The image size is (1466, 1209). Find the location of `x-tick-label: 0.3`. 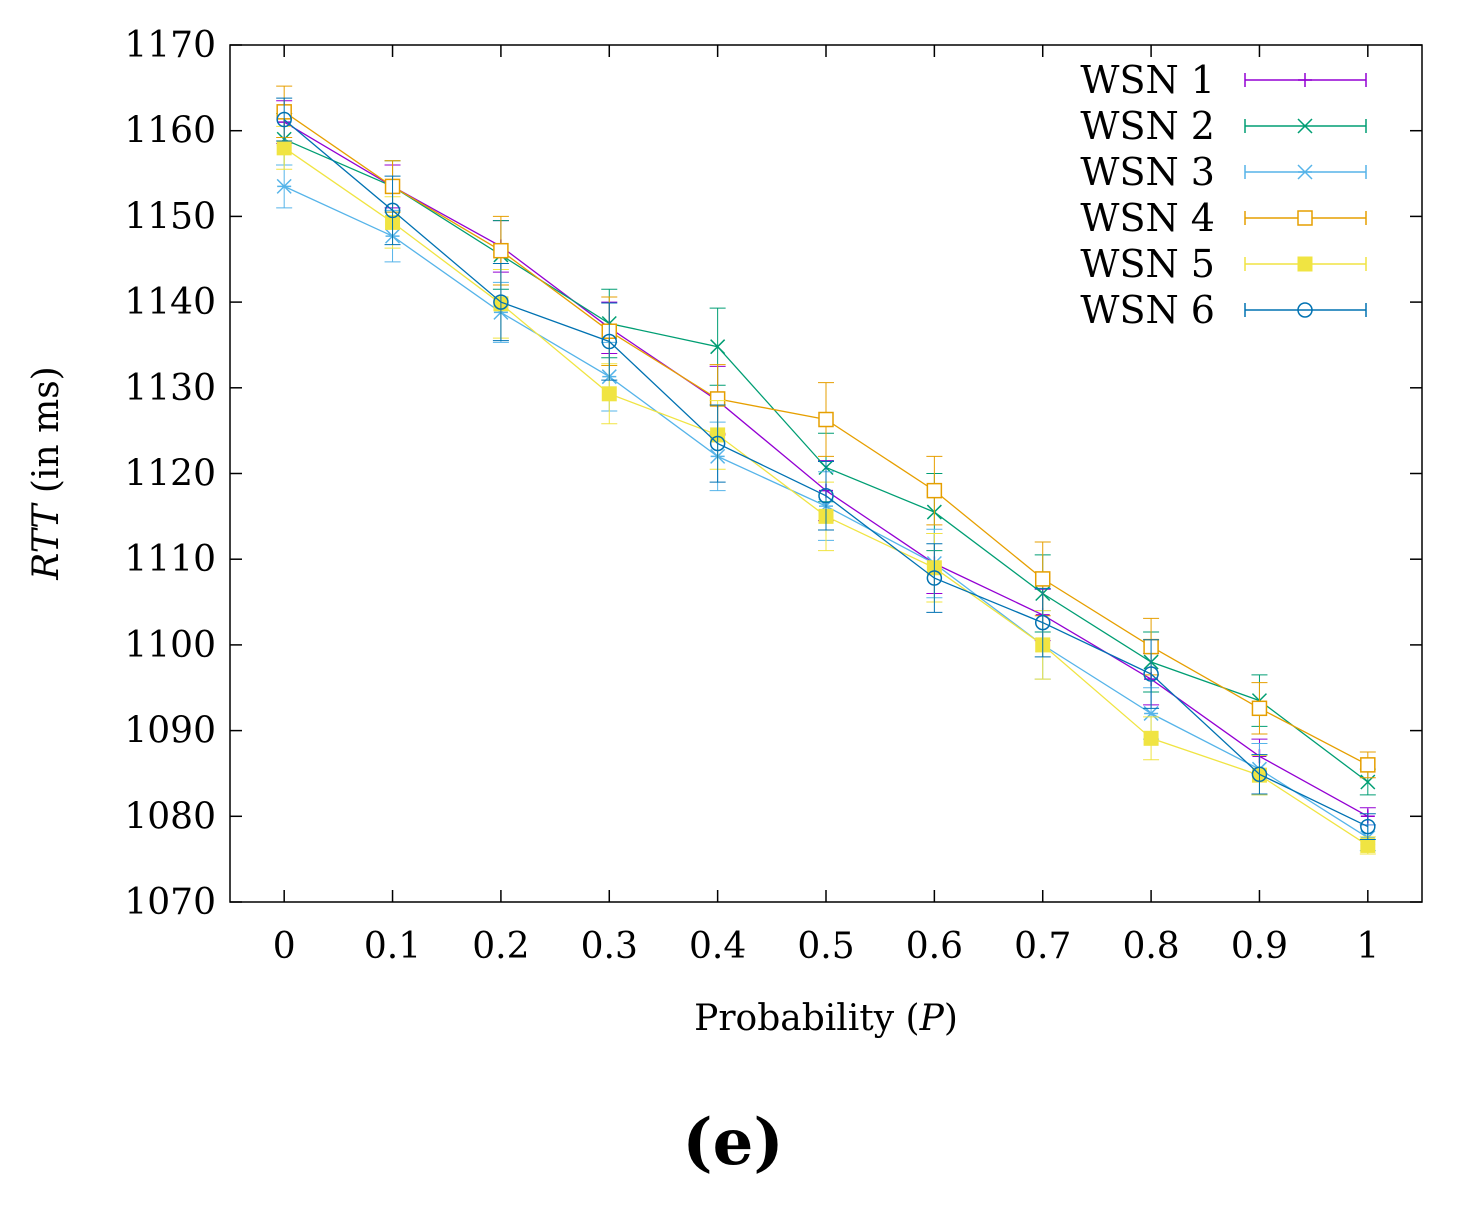

x-tick-label: 0.3 is located at coordinates (609, 946).